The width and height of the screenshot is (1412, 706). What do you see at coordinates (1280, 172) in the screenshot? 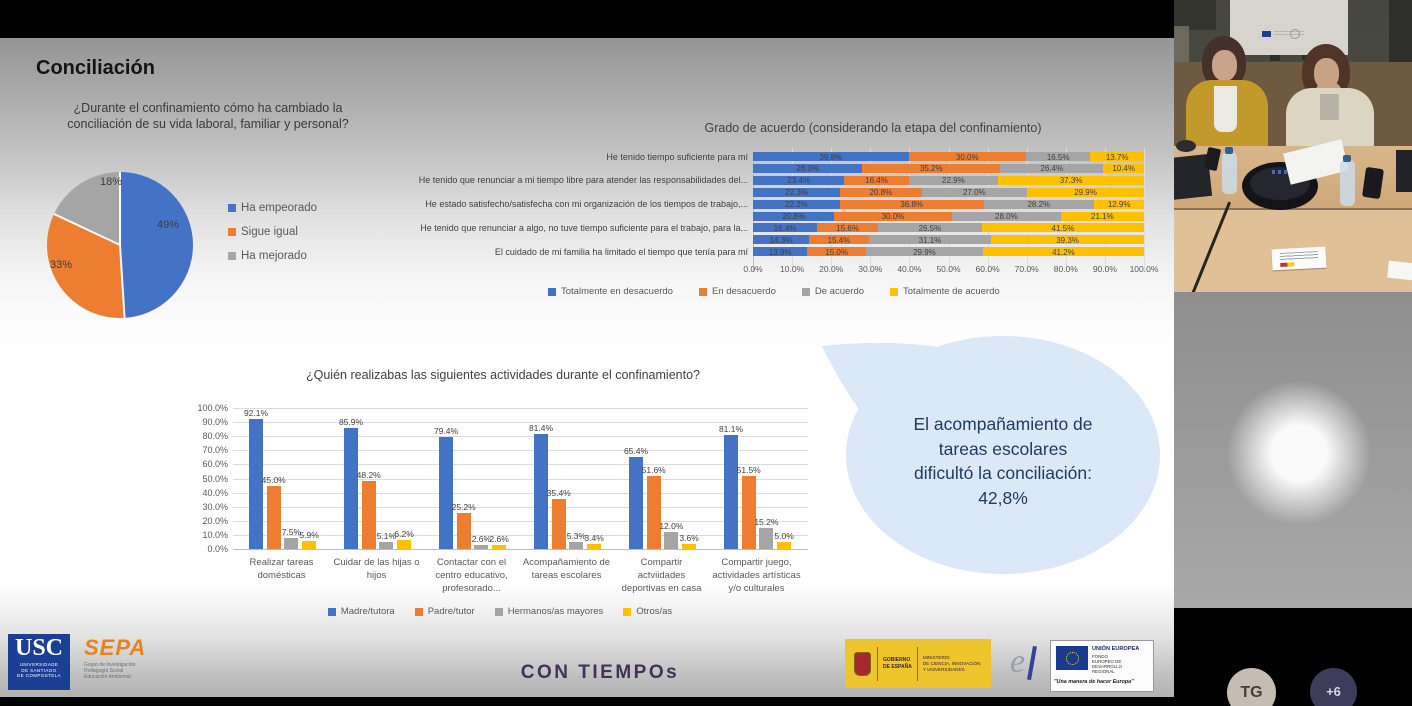
I see `speakerphone-leds` at bounding box center [1280, 172].